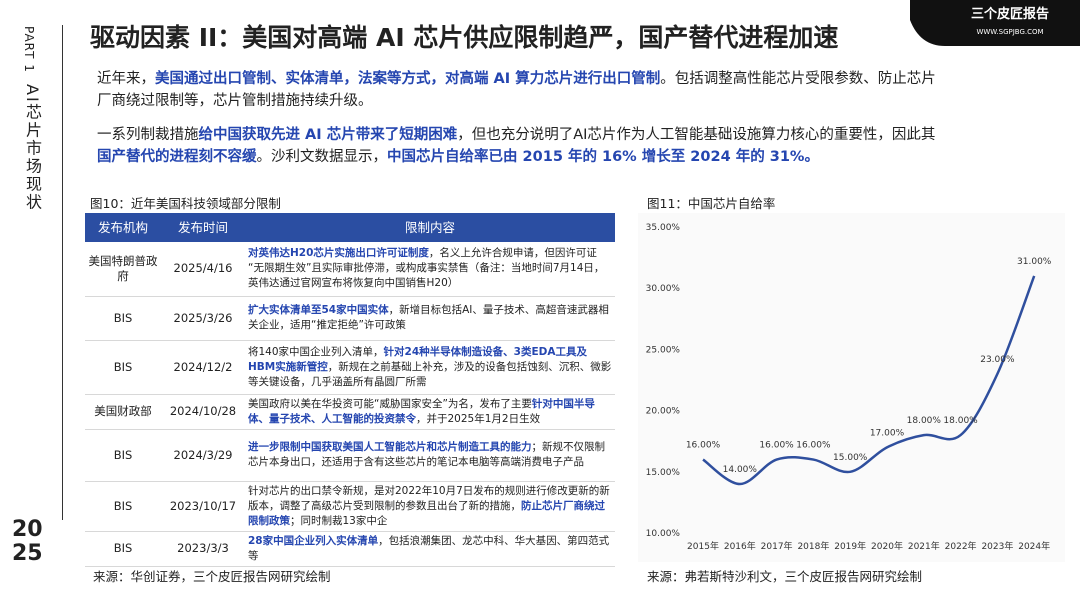 The image size is (1080, 607). Describe the element at coordinates (177, 157) in the screenshot. I see `highlight: 国产替代的进程刻不容缓` at that location.